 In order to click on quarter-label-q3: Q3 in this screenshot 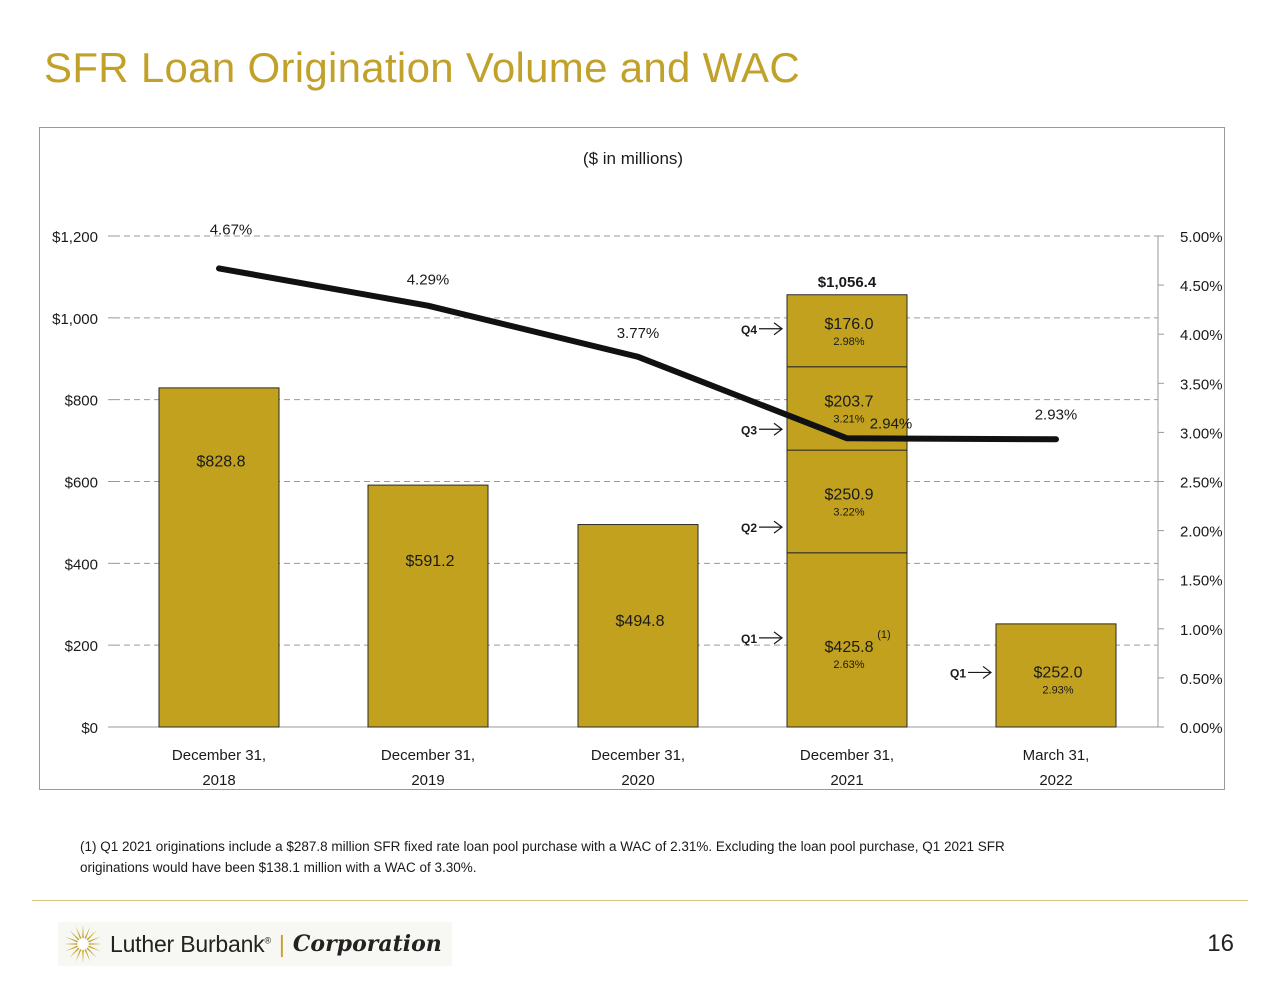, I will do `click(749, 430)`.